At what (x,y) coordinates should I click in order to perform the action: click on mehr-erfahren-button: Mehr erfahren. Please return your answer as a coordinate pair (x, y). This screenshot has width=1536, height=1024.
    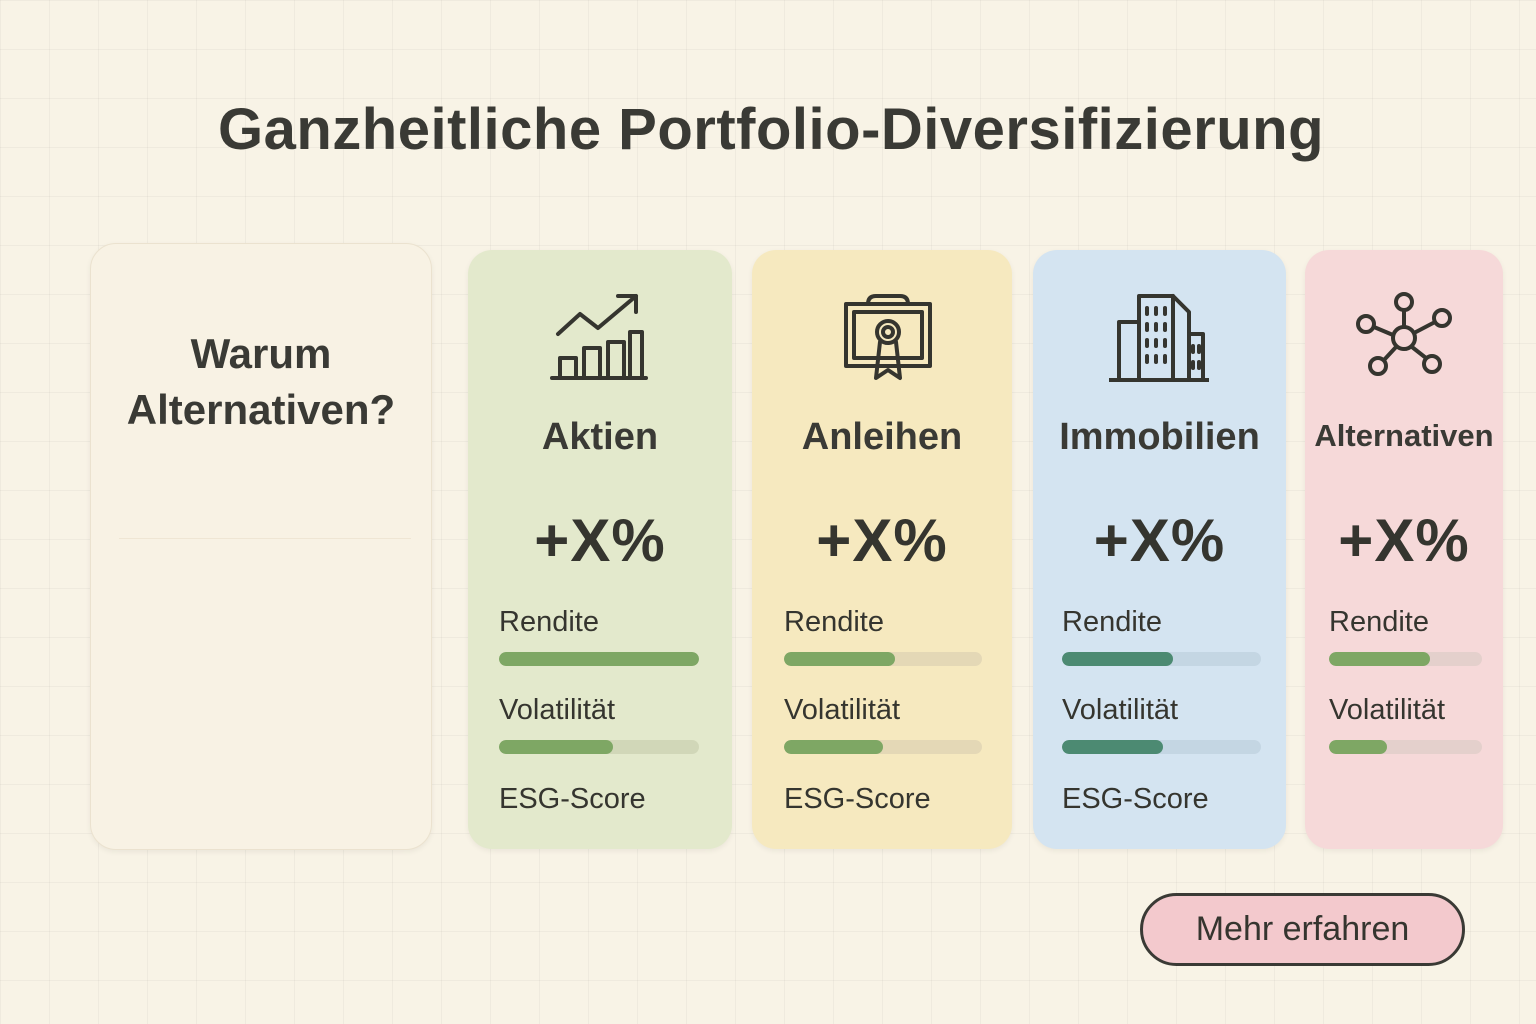
    Looking at the image, I should click on (1302, 929).